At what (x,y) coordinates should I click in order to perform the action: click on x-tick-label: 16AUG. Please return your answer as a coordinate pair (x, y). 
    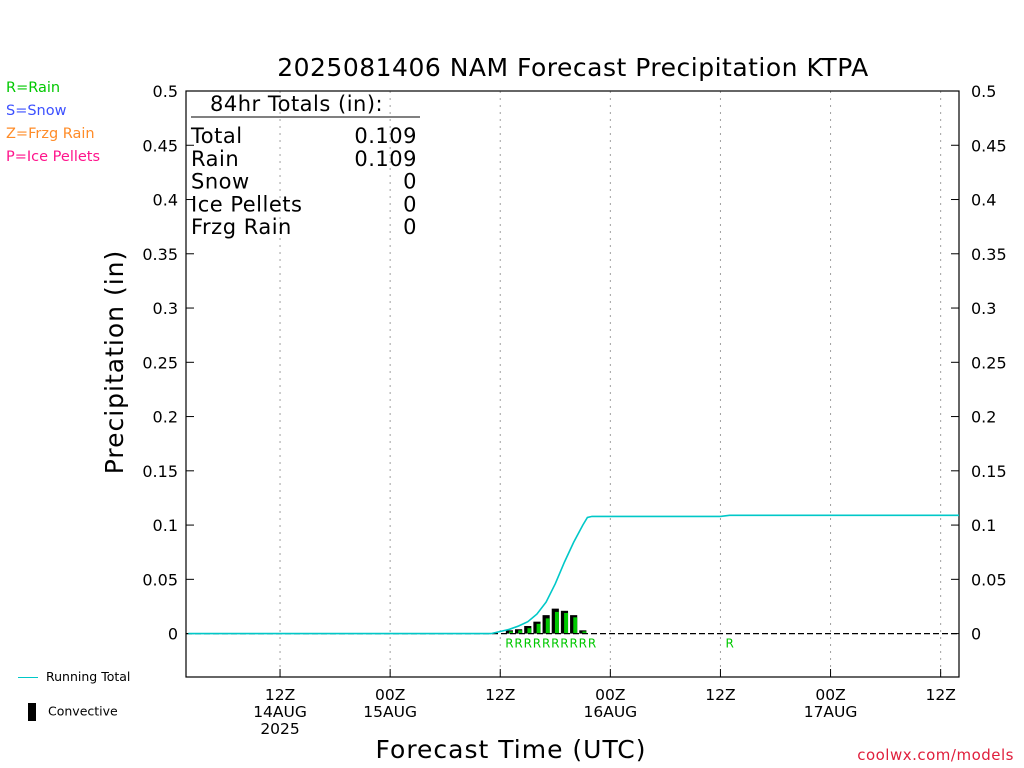
    Looking at the image, I should click on (611, 712).